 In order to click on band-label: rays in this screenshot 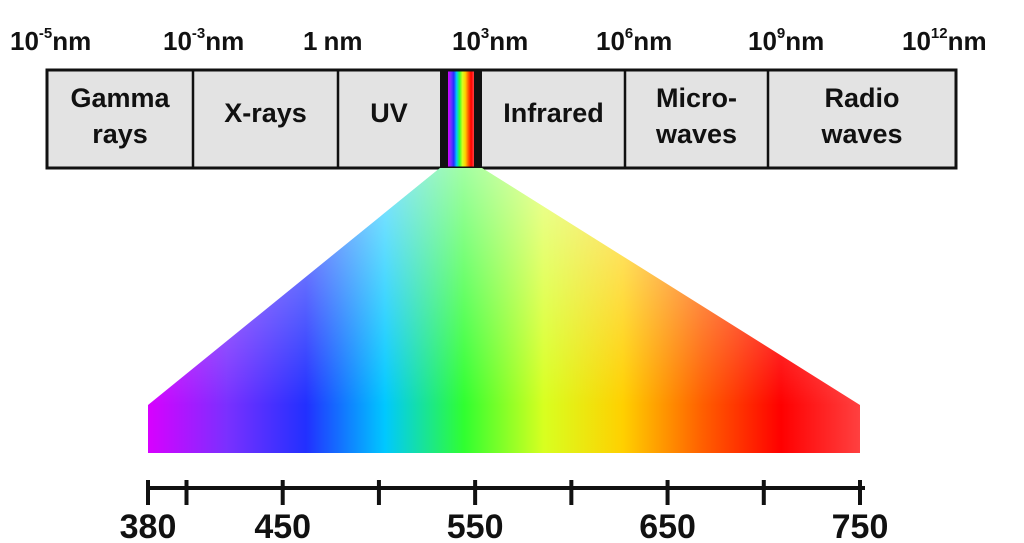, I will do `click(120, 134)`.